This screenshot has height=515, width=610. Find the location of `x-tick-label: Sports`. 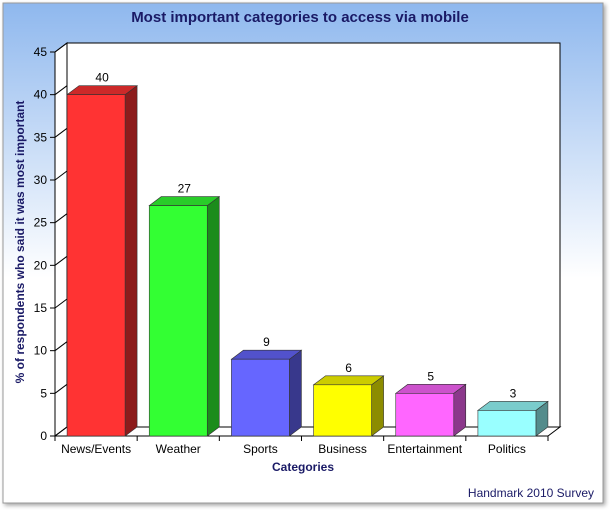

x-tick-label: Sports is located at coordinates (260, 449).